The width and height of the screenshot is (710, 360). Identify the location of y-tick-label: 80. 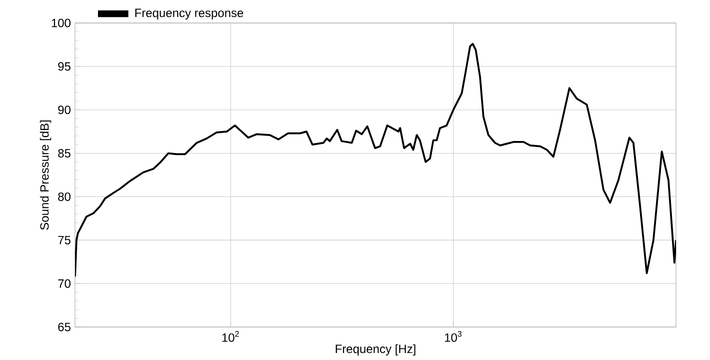
(64, 196).